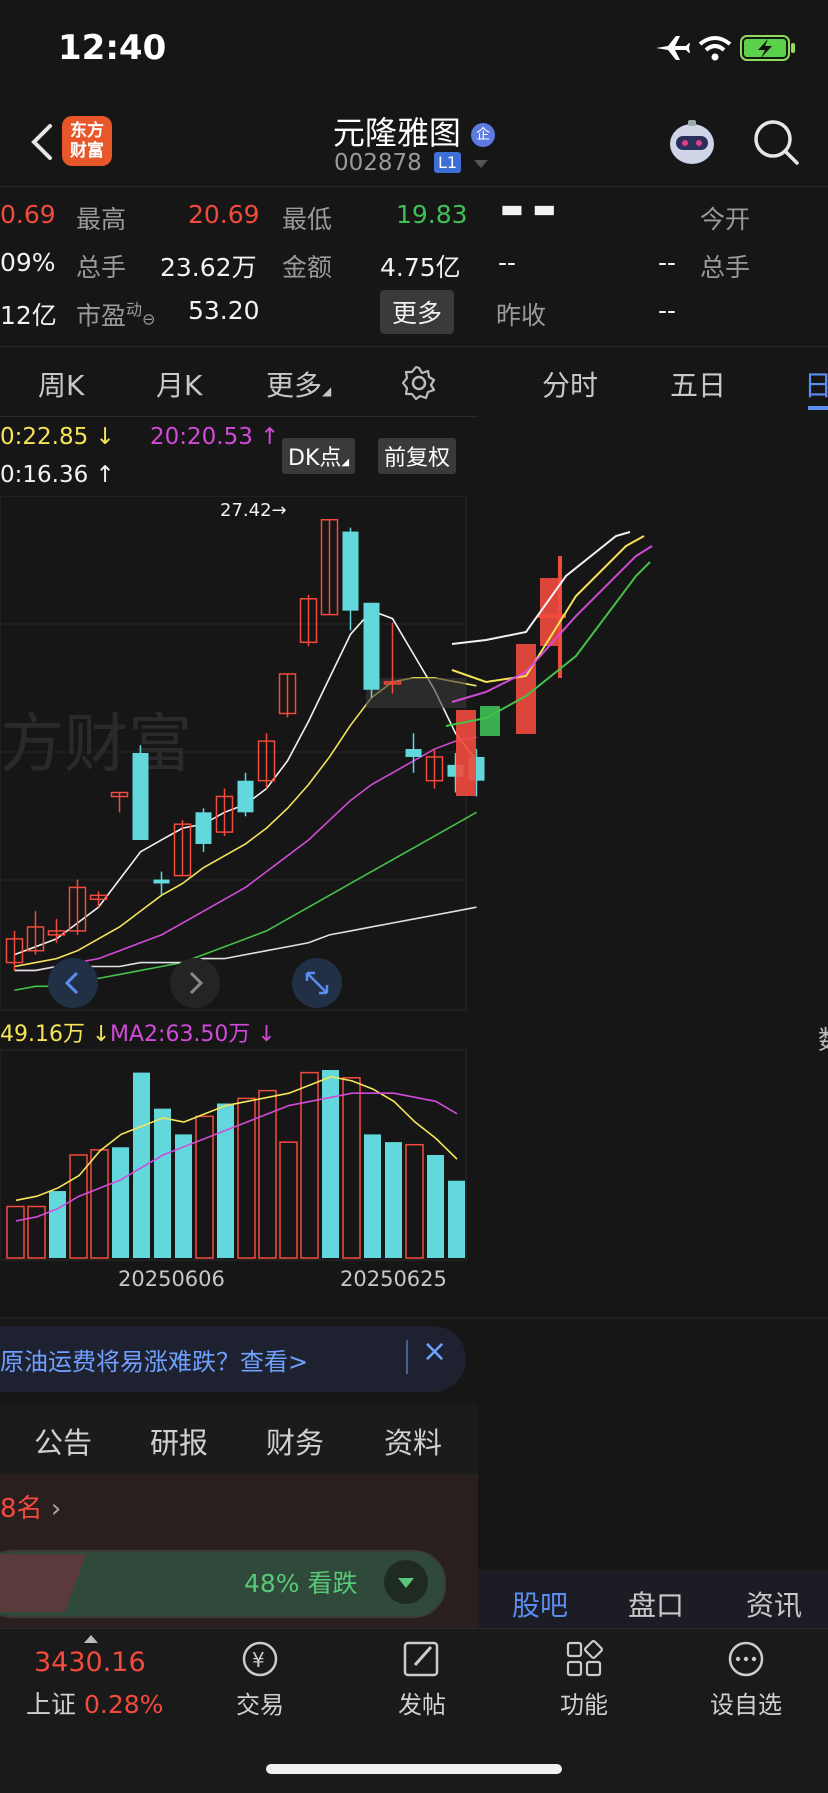 The height and width of the screenshot is (1793, 828). I want to click on tab-guba: 股吧, so click(540, 1605).